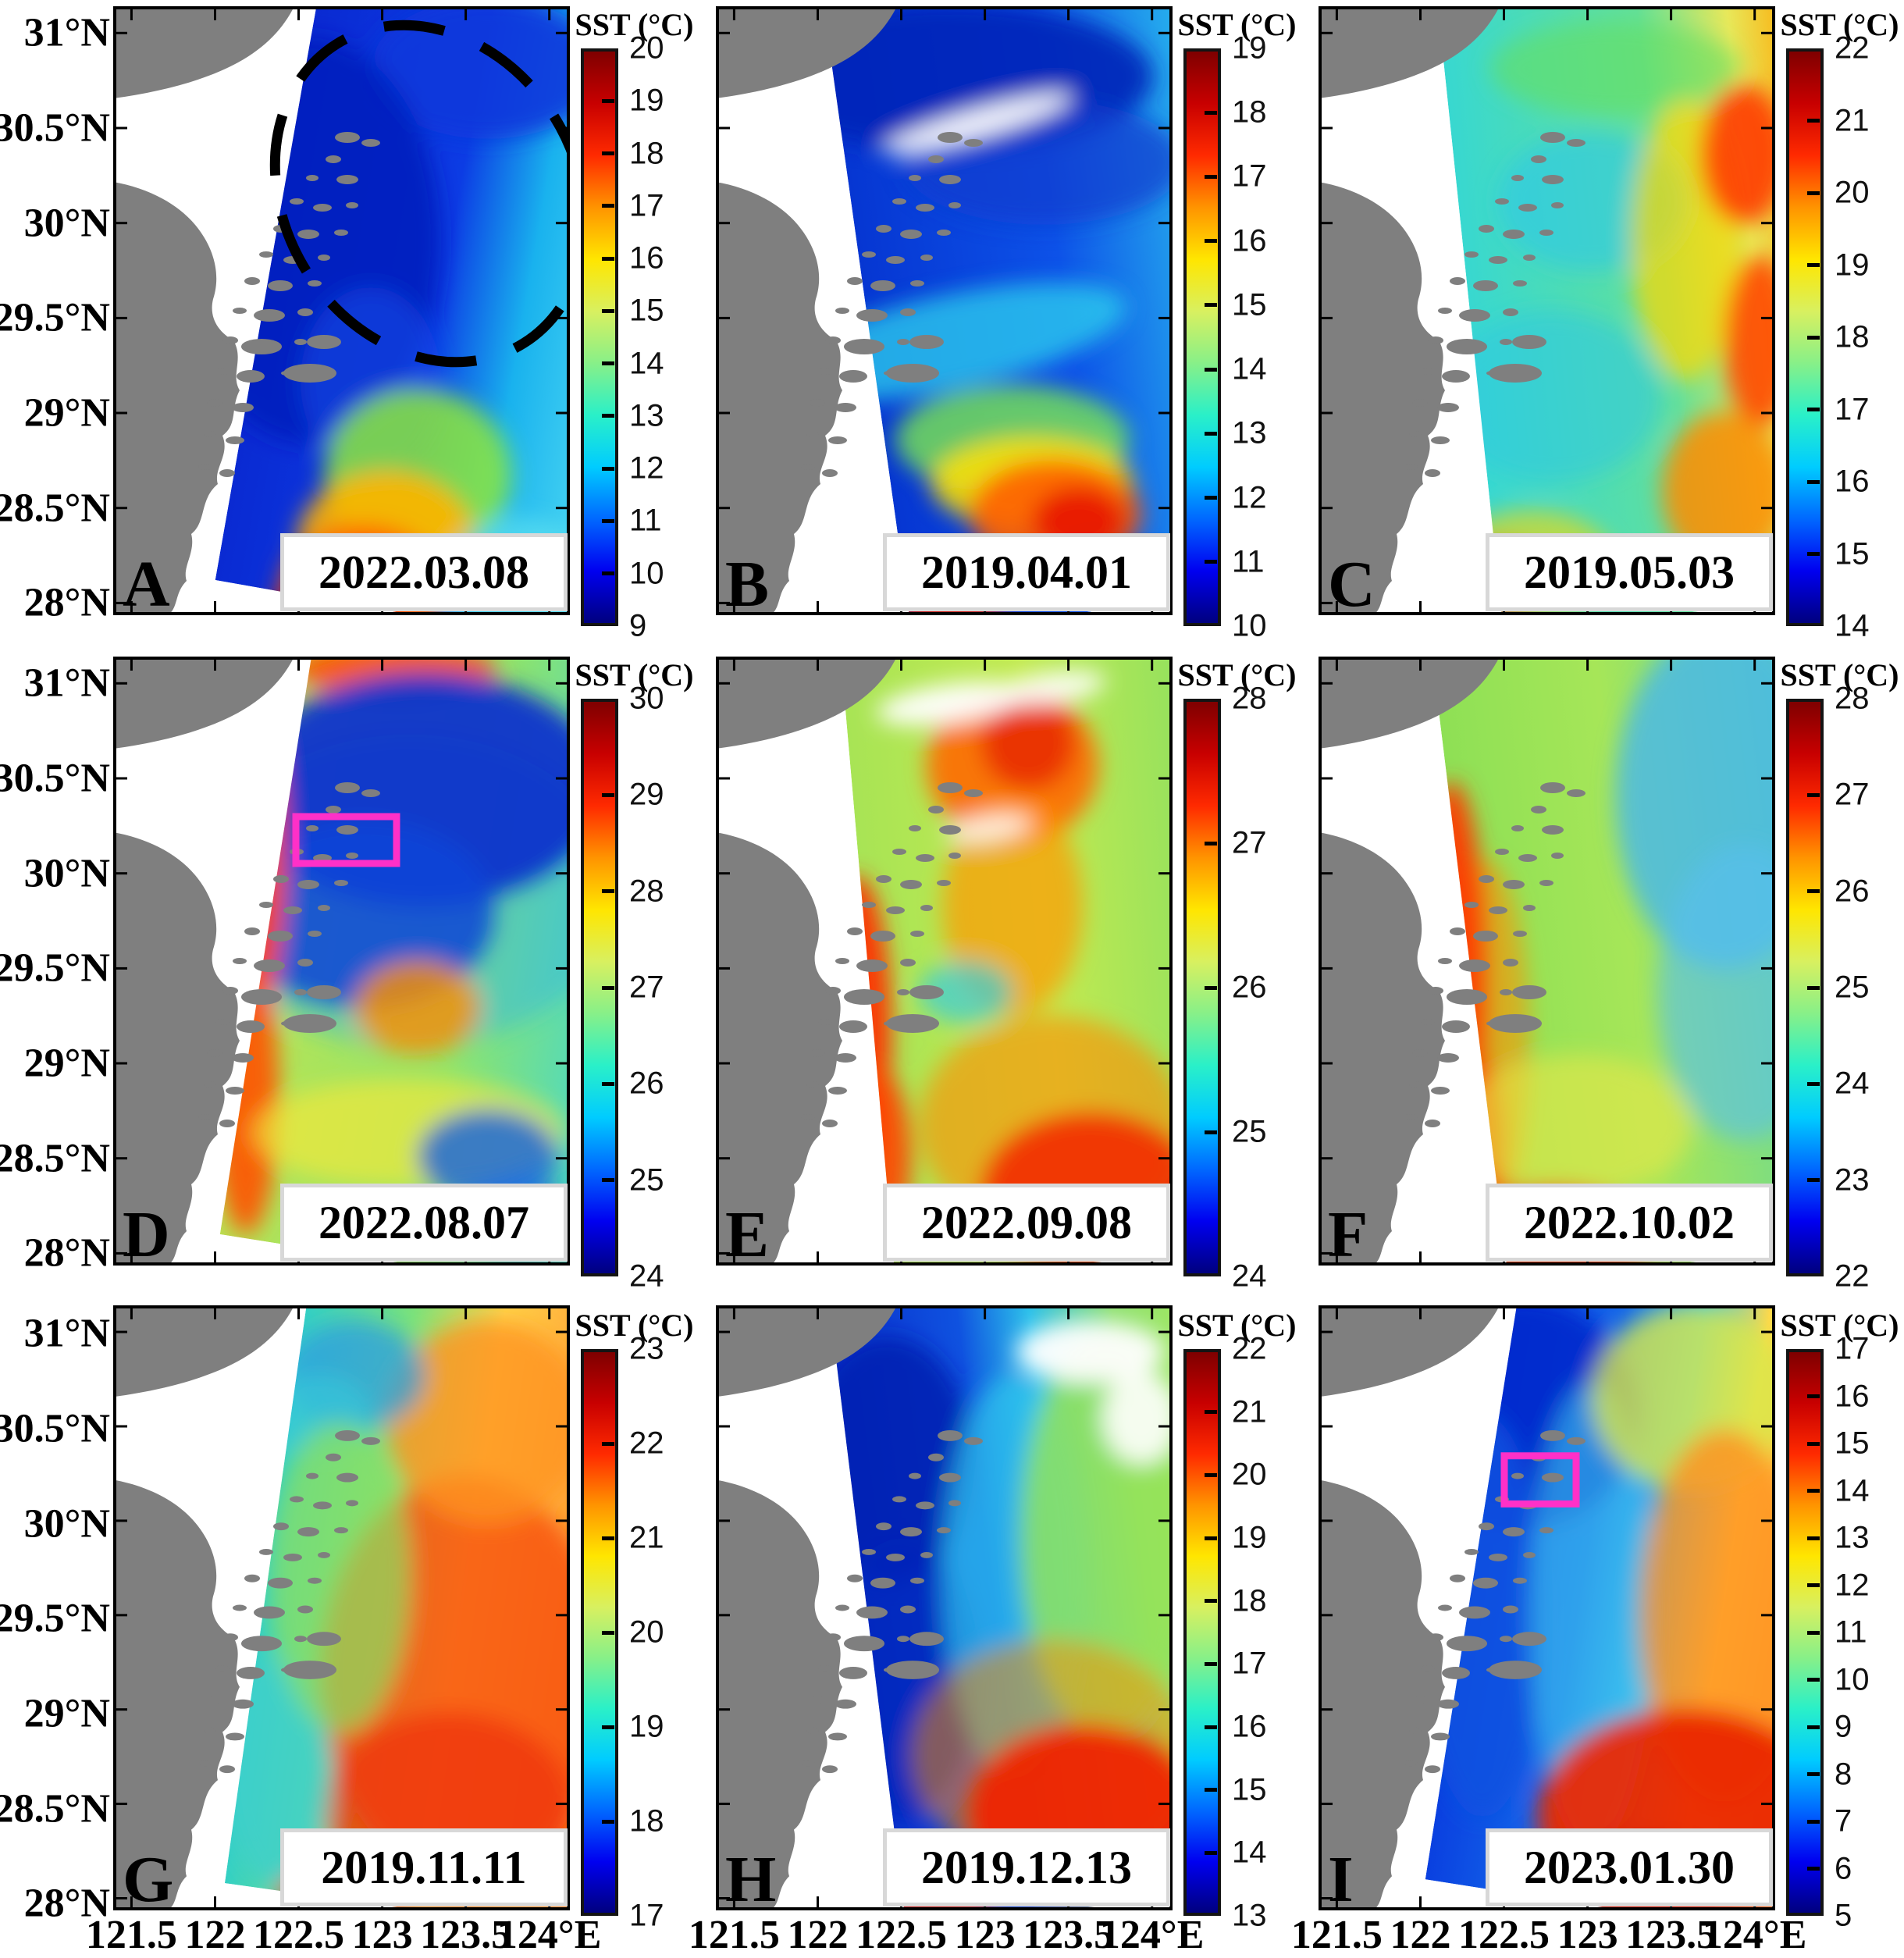 The height and width of the screenshot is (1958, 1904). What do you see at coordinates (638, 625) in the screenshot?
I see `colorbar-tick-label: 9` at bounding box center [638, 625].